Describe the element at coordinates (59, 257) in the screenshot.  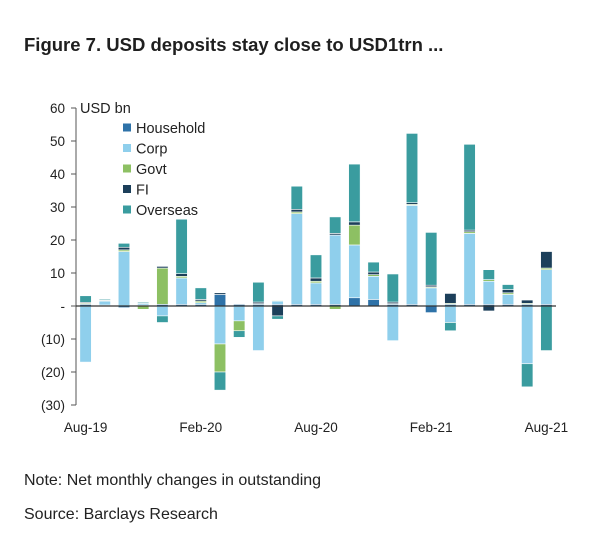
I see `y-axis: 60 50 40 30 20 10 - (10) (20) (30)` at that location.